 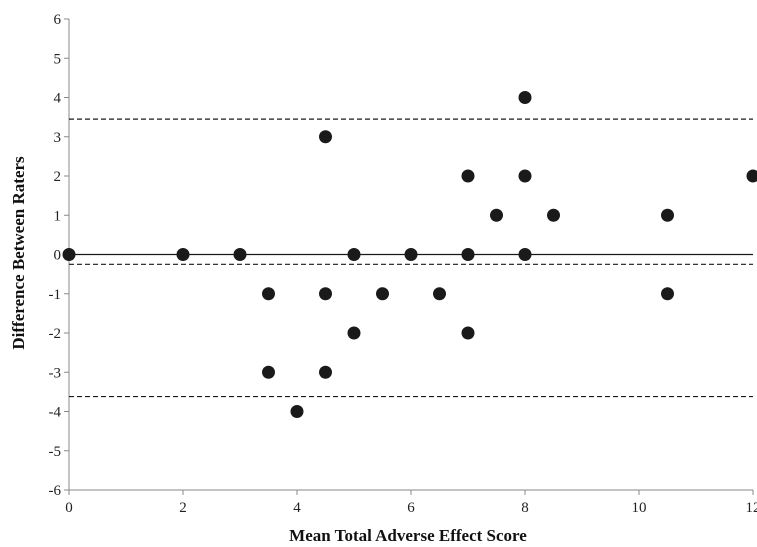 What do you see at coordinates (297, 508) in the screenshot?
I see `x-tick-label: 4` at bounding box center [297, 508].